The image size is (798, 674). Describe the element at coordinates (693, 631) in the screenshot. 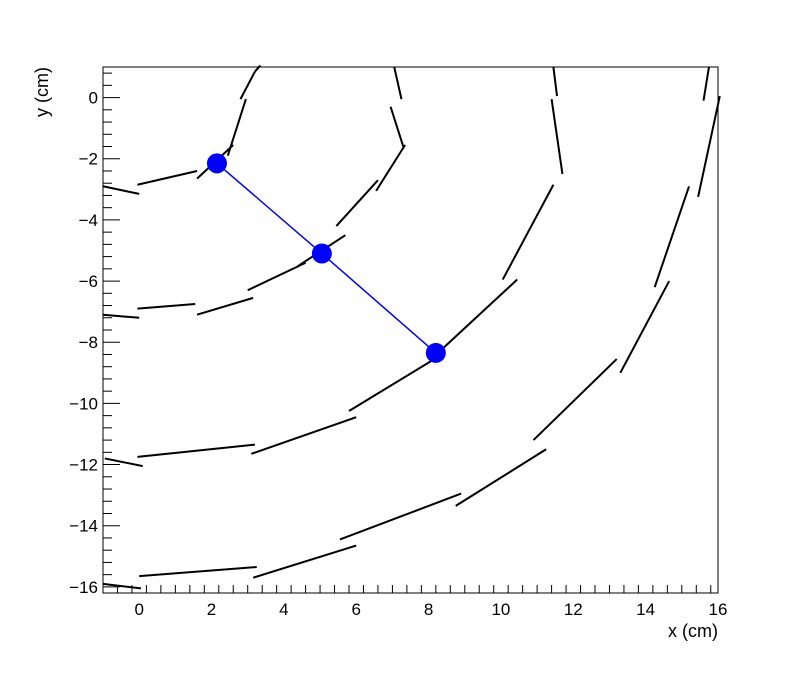

I see `x-axis-label: x (cm)` at that location.